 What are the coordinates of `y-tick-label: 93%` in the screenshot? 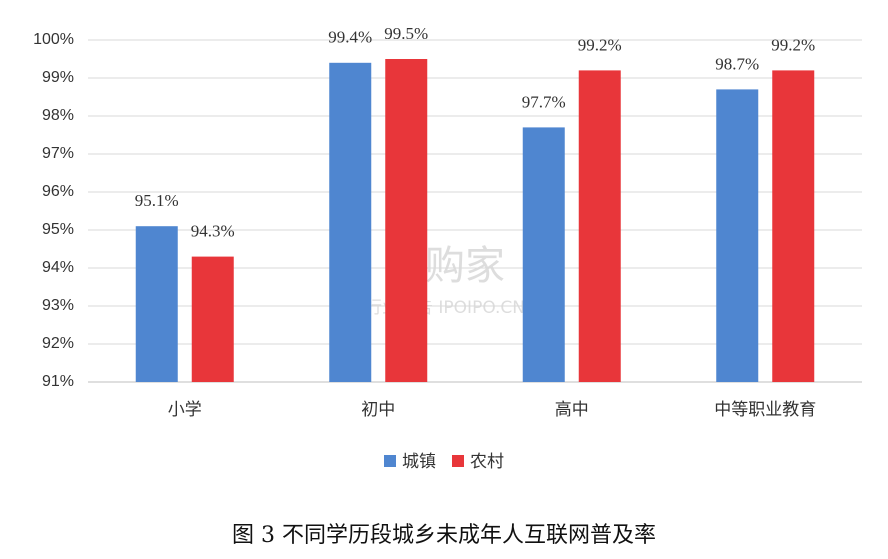 It's located at (58, 305).